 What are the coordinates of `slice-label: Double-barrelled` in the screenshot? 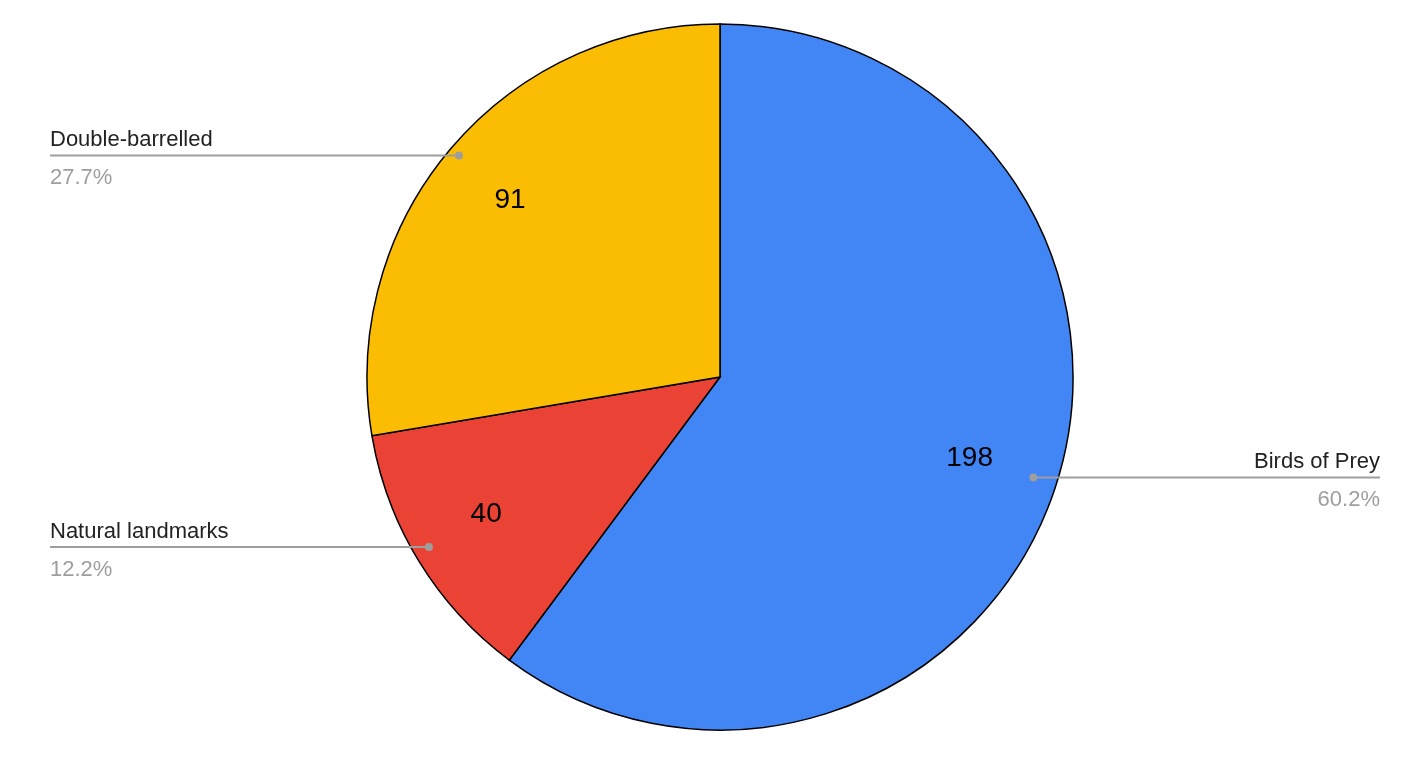 It's located at (131, 139).